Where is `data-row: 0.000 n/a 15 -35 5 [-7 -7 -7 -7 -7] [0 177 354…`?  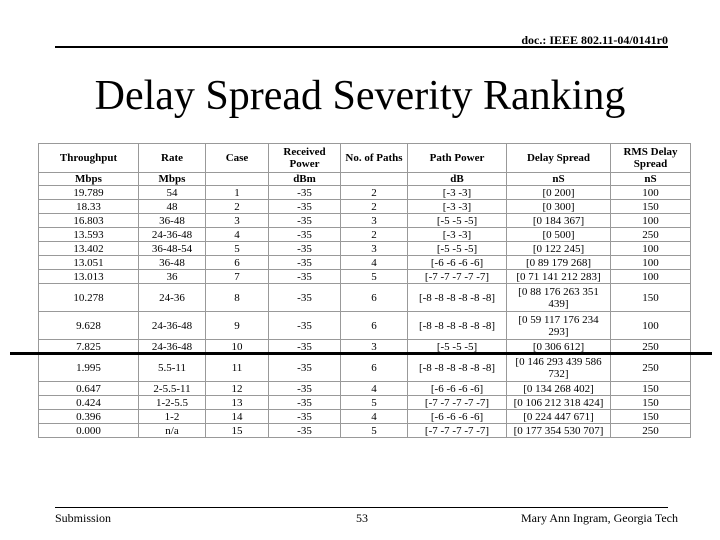 data-row: 0.000 n/a 15 -35 5 [-7 -7 -7 -7 -7] [0 177 354… is located at coordinates (364, 430).